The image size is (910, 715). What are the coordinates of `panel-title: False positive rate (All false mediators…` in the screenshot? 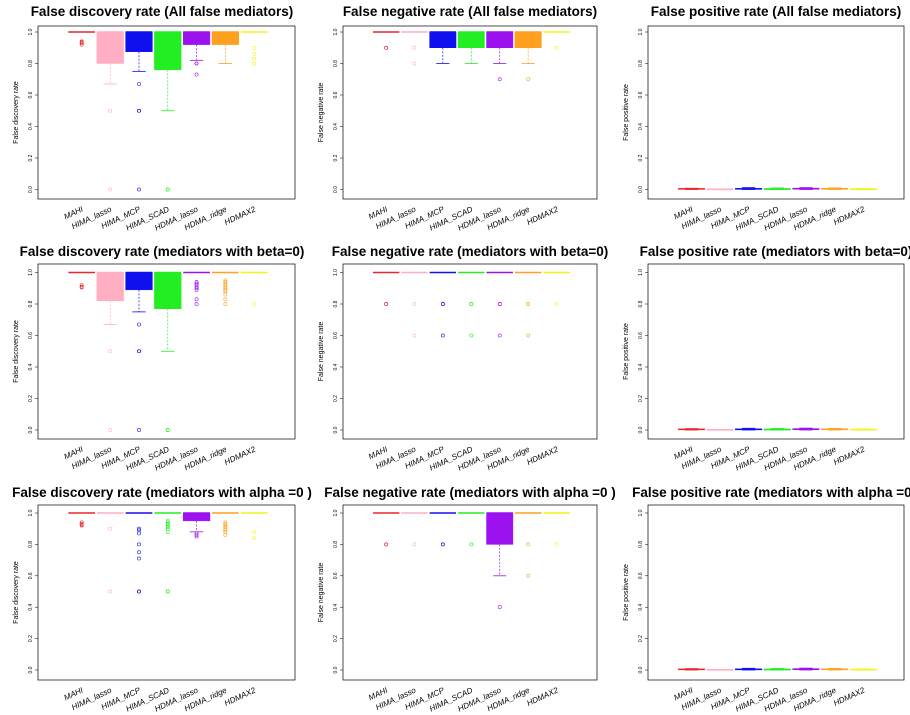 It's located at (776, 11).